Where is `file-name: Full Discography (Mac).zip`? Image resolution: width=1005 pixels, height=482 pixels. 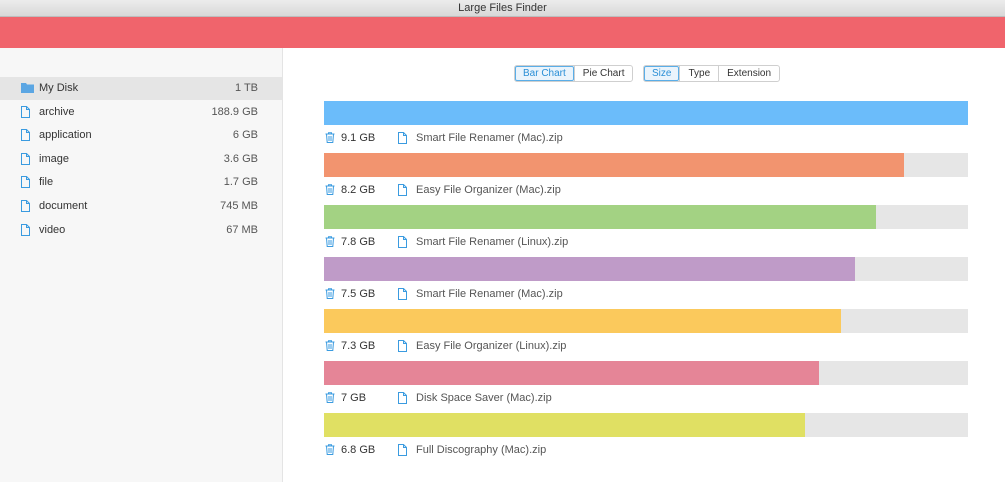
file-name: Full Discography (Mac).zip is located at coordinates (481, 450).